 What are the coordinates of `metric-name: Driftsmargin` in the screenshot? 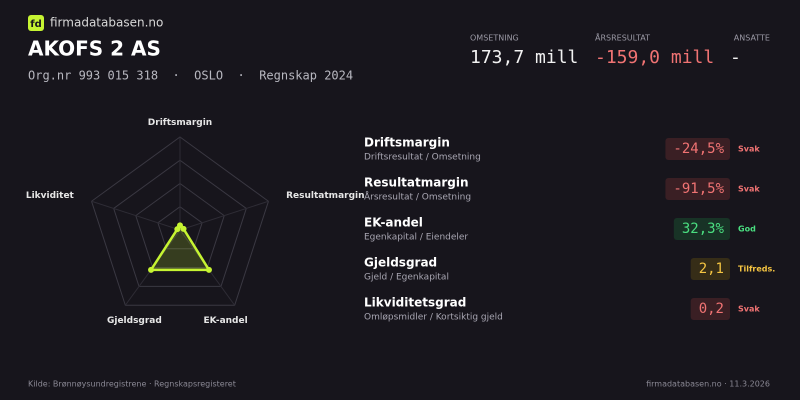 It's located at (407, 143).